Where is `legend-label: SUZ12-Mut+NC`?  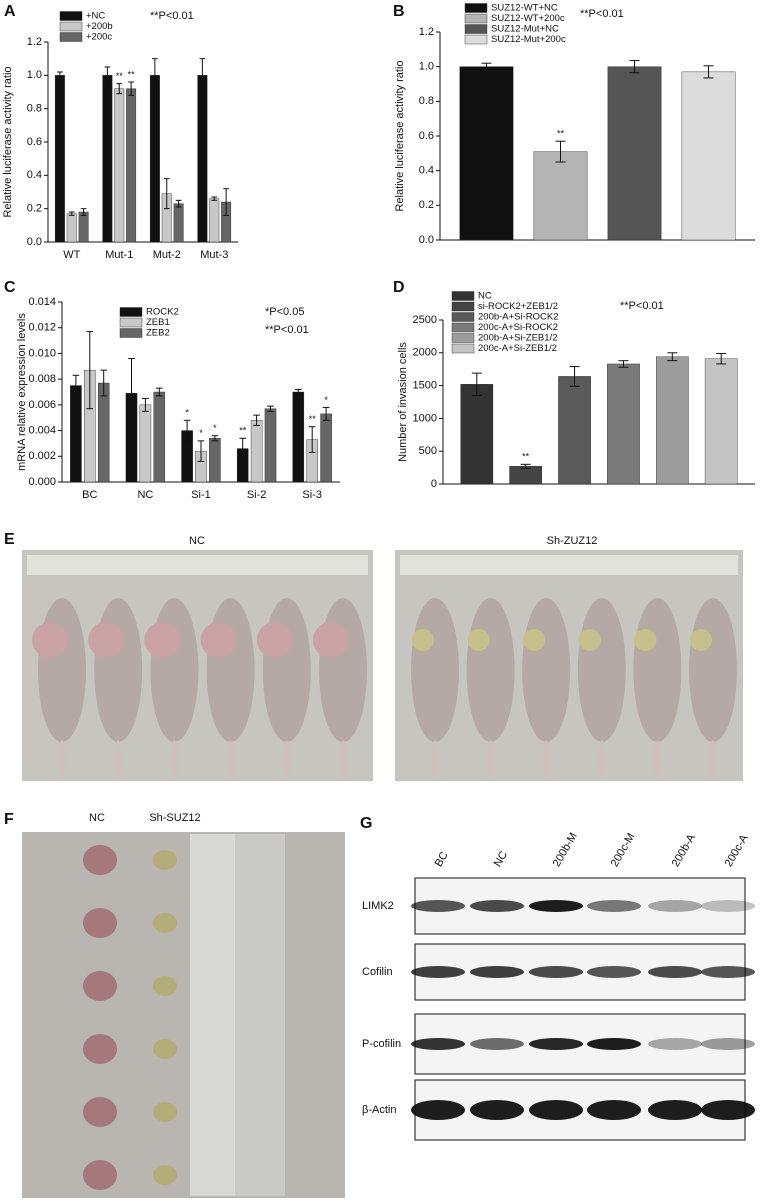
legend-label: SUZ12-Mut+NC is located at coordinates (525, 29).